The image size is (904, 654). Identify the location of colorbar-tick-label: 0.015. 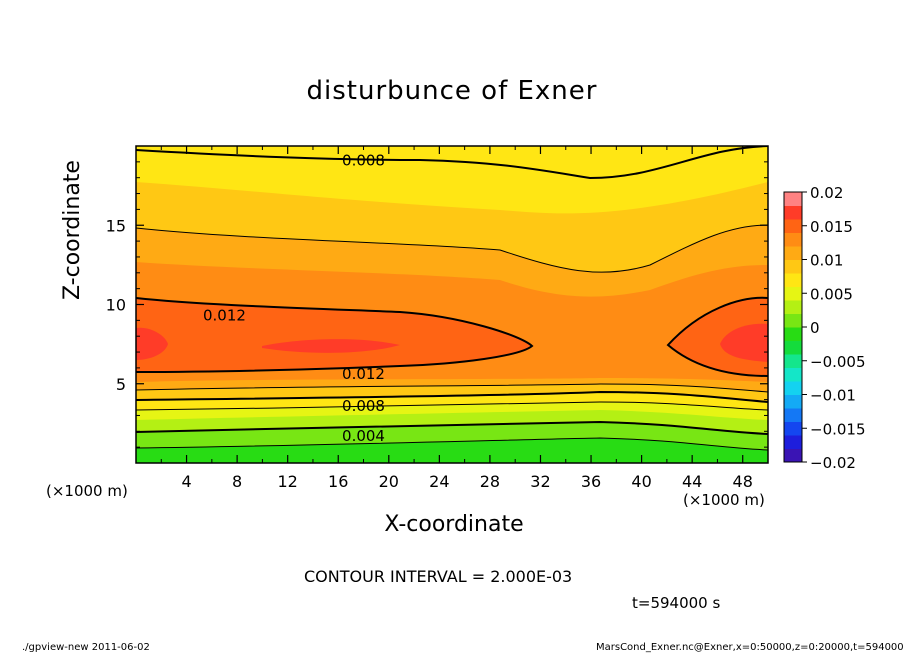
(831, 227).